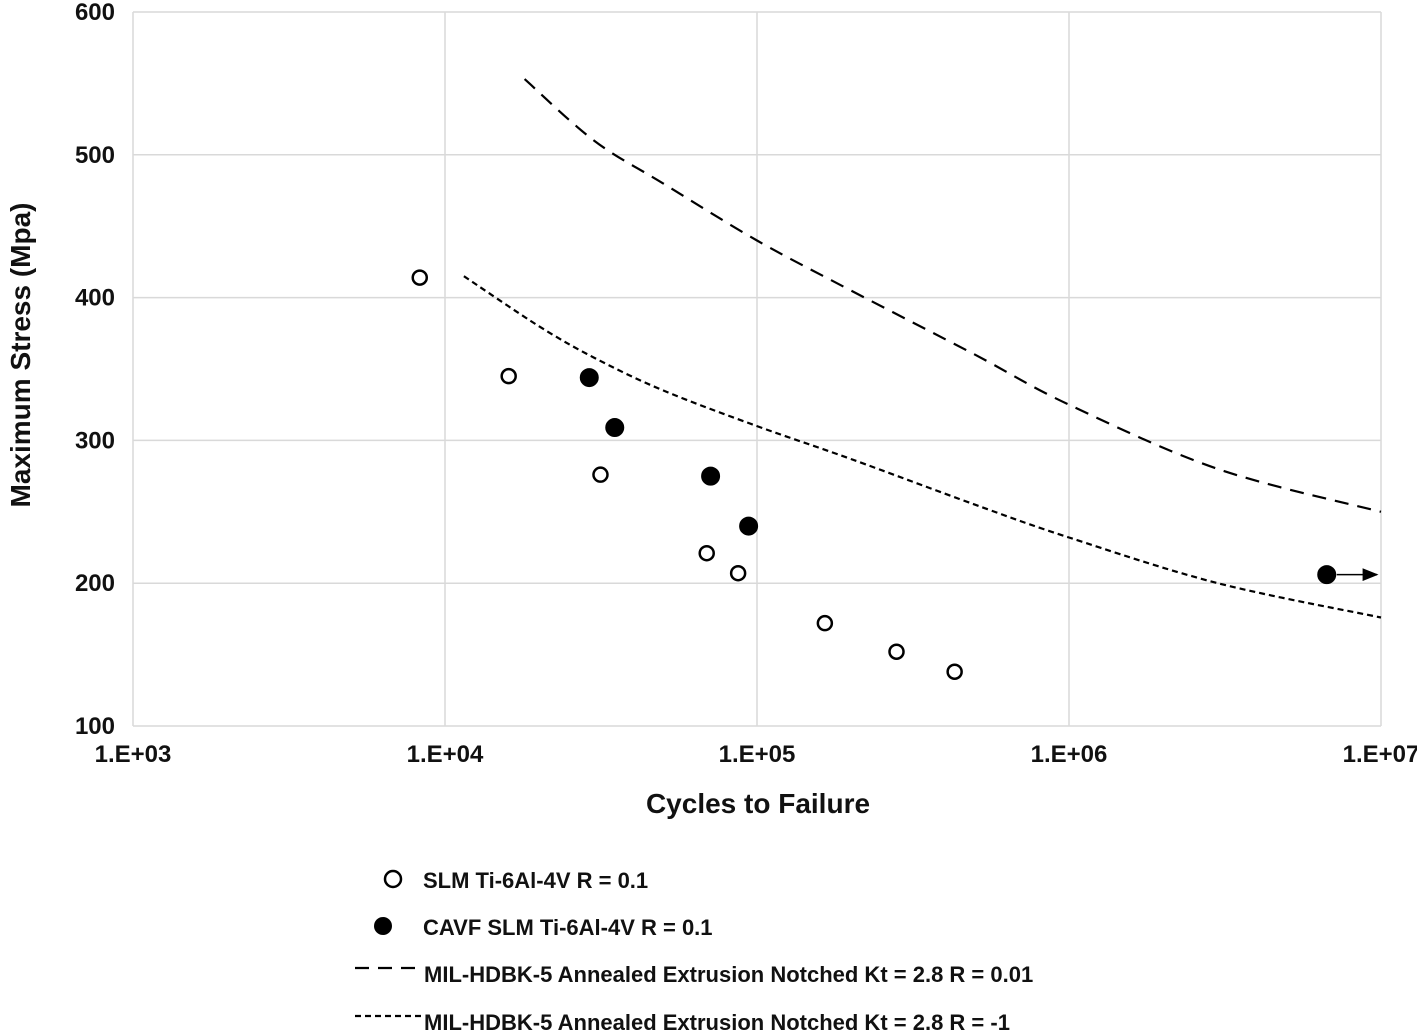 This screenshot has width=1417, height=1034. Describe the element at coordinates (95, 583) in the screenshot. I see `y-tick-label: 200` at that location.